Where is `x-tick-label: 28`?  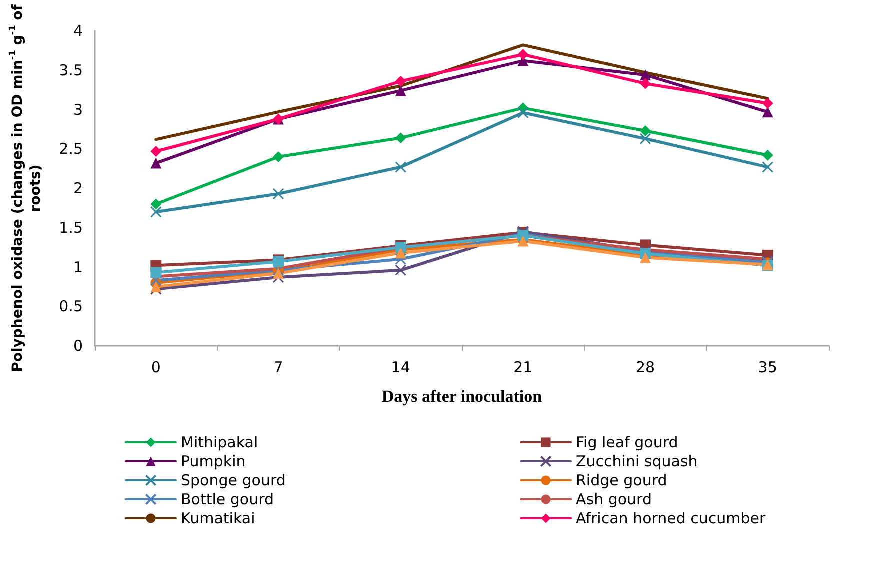
x-tick-label: 28 is located at coordinates (646, 367).